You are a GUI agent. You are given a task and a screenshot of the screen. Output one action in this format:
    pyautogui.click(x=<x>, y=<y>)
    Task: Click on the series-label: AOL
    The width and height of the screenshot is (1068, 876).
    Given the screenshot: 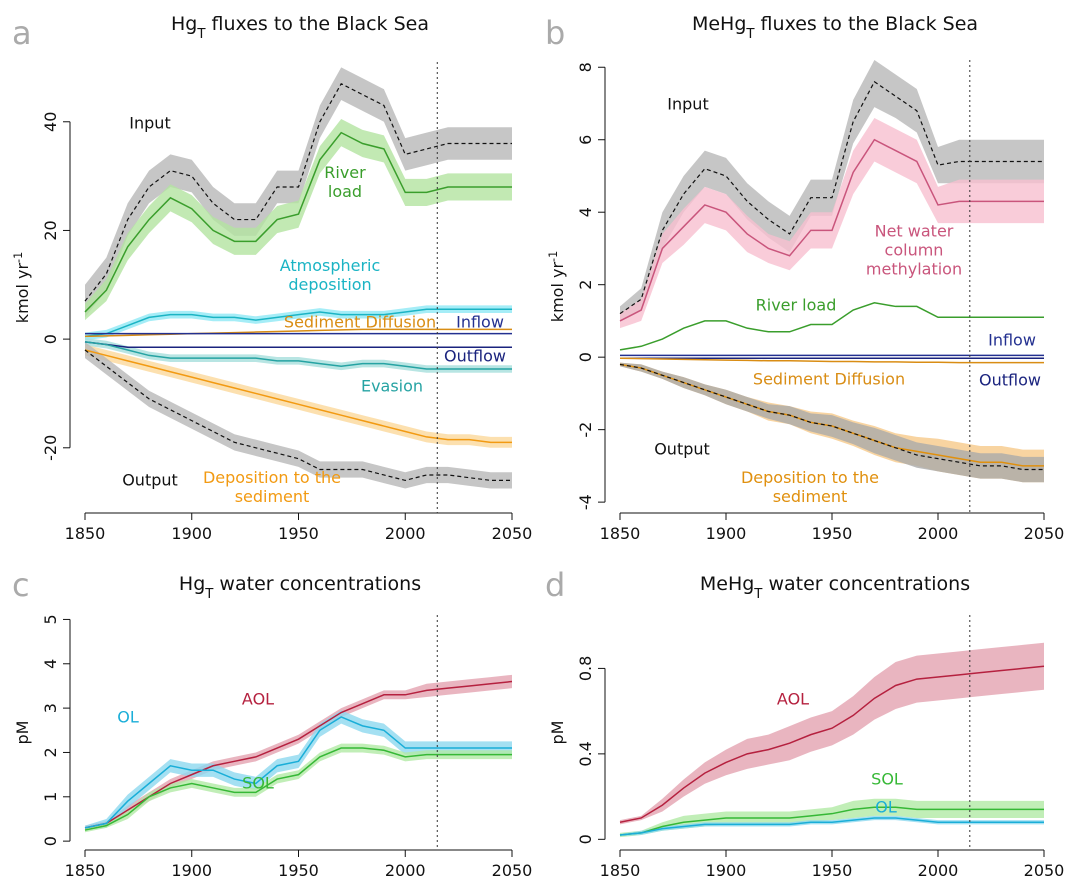 What is the action you would take?
    pyautogui.click(x=258, y=699)
    